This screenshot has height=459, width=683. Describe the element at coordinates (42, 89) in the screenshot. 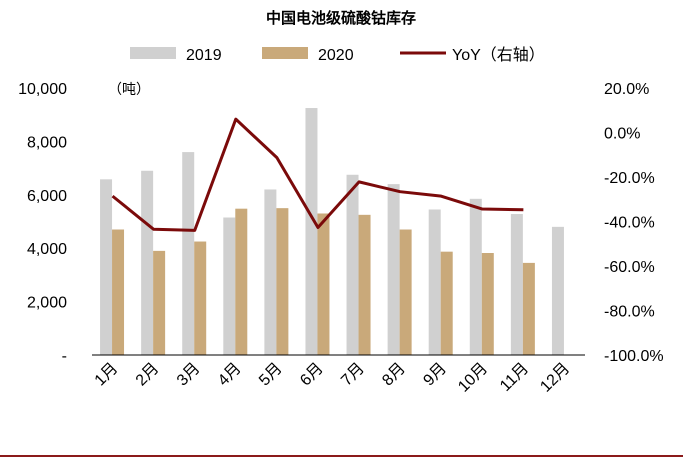

I see `left-tick-label: 10,000` at that location.